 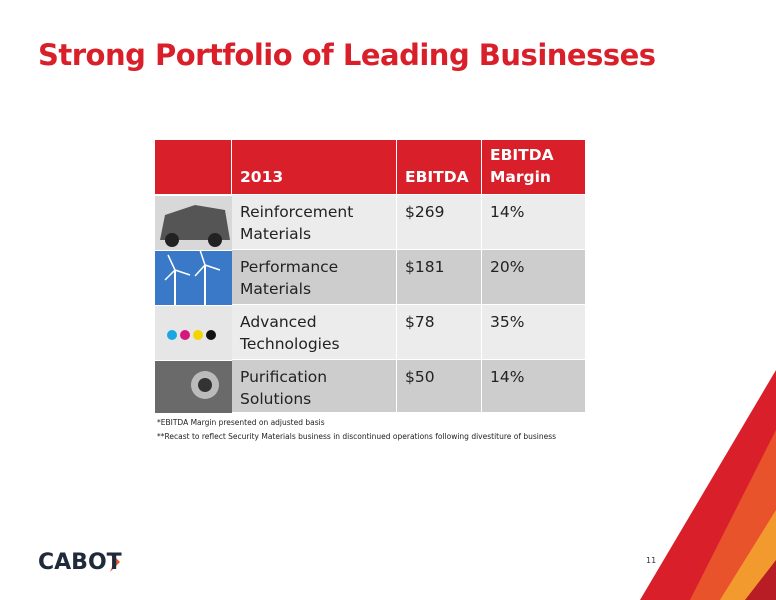 What do you see at coordinates (420, 322) in the screenshot?
I see `cell-text: $78` at bounding box center [420, 322].